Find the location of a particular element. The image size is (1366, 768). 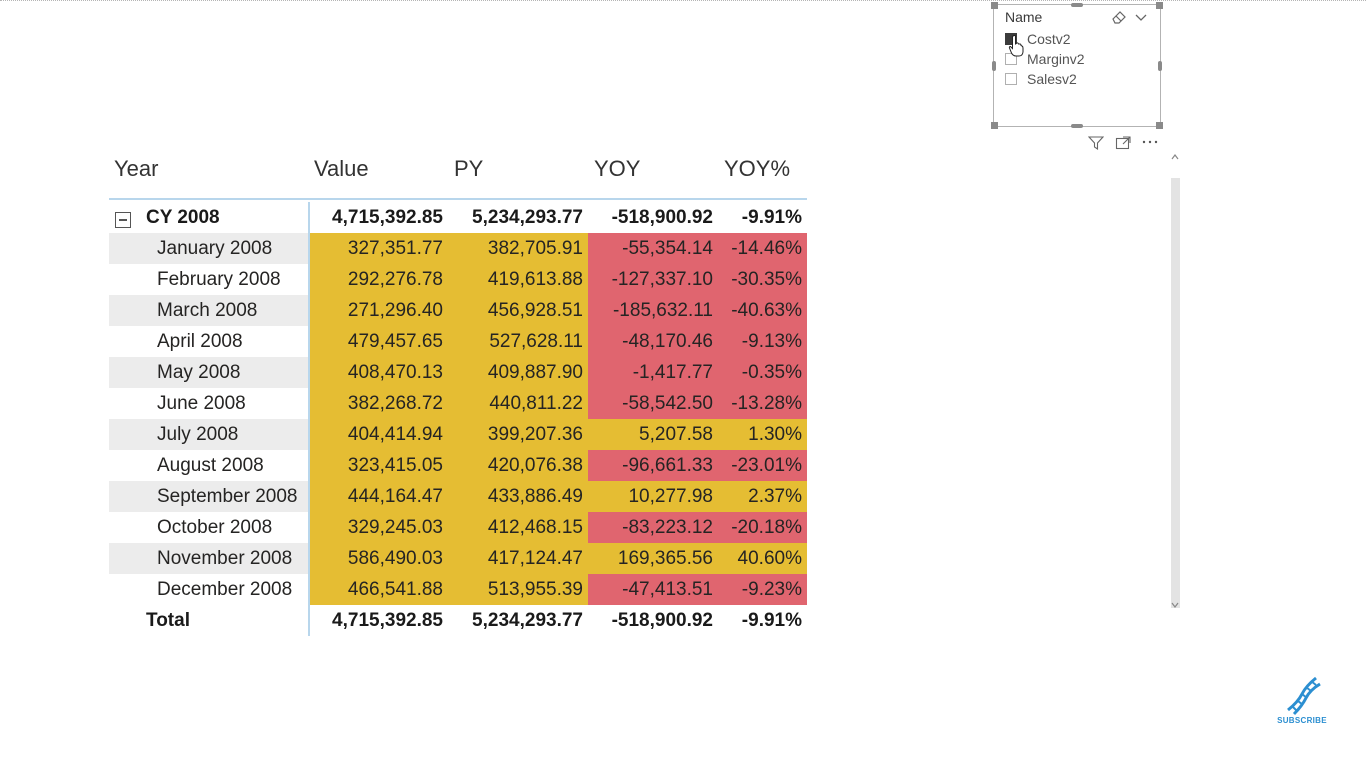

value-cell: 329,245.03 is located at coordinates (378, 527).